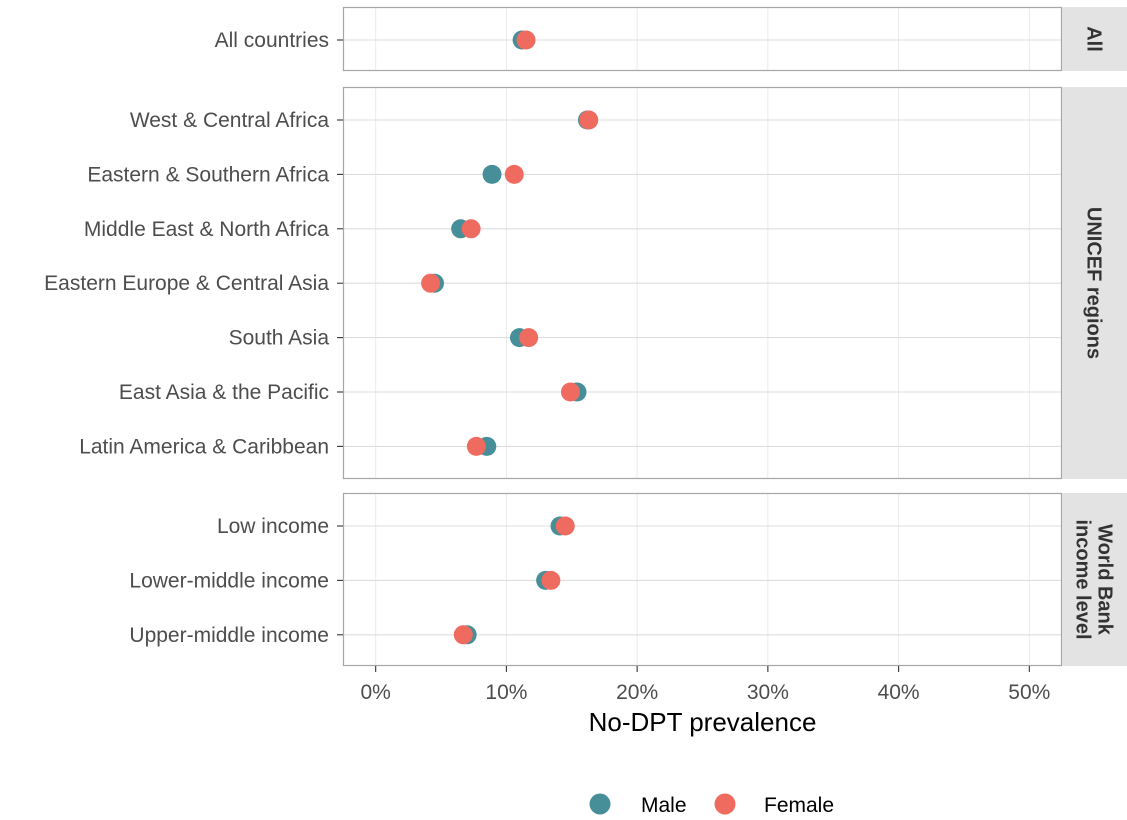 Image resolution: width=1127 pixels, height=820 pixels. What do you see at coordinates (899, 692) in the screenshot?
I see `x-tick-label: 40%` at bounding box center [899, 692].